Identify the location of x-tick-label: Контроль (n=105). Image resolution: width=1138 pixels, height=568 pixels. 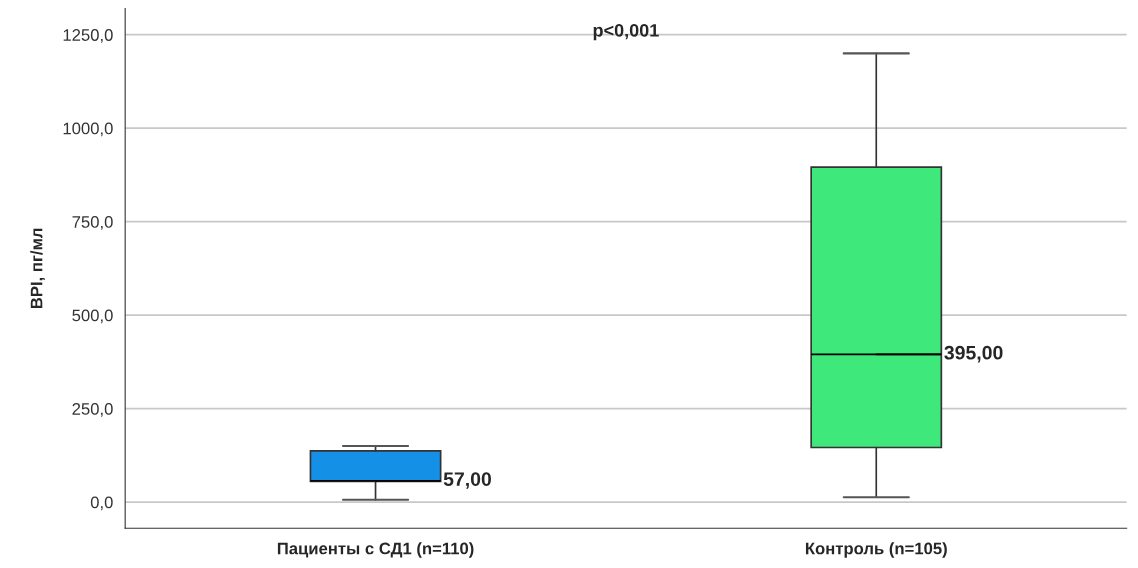
(876, 550).